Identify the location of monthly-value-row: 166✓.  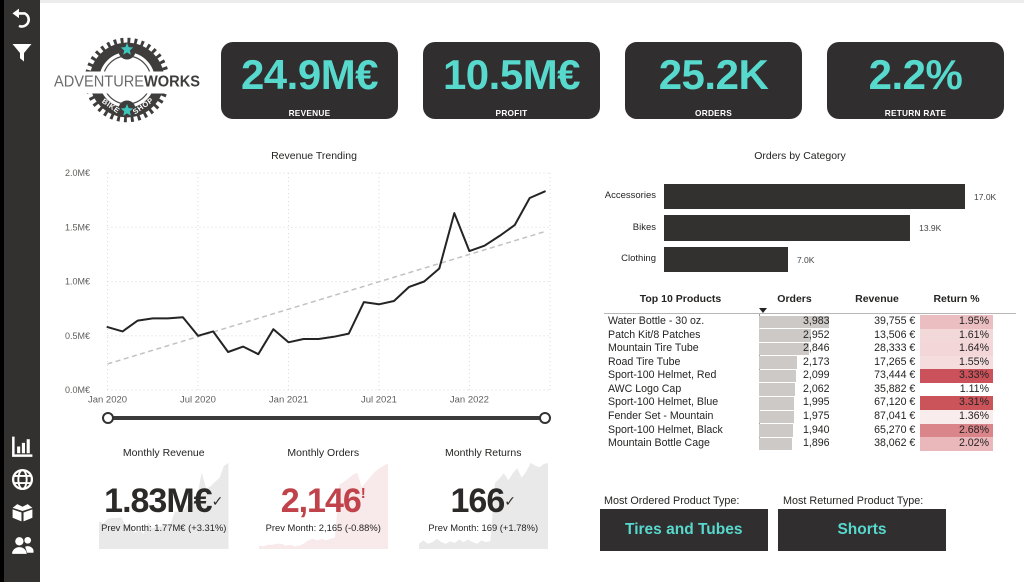
(484, 501).